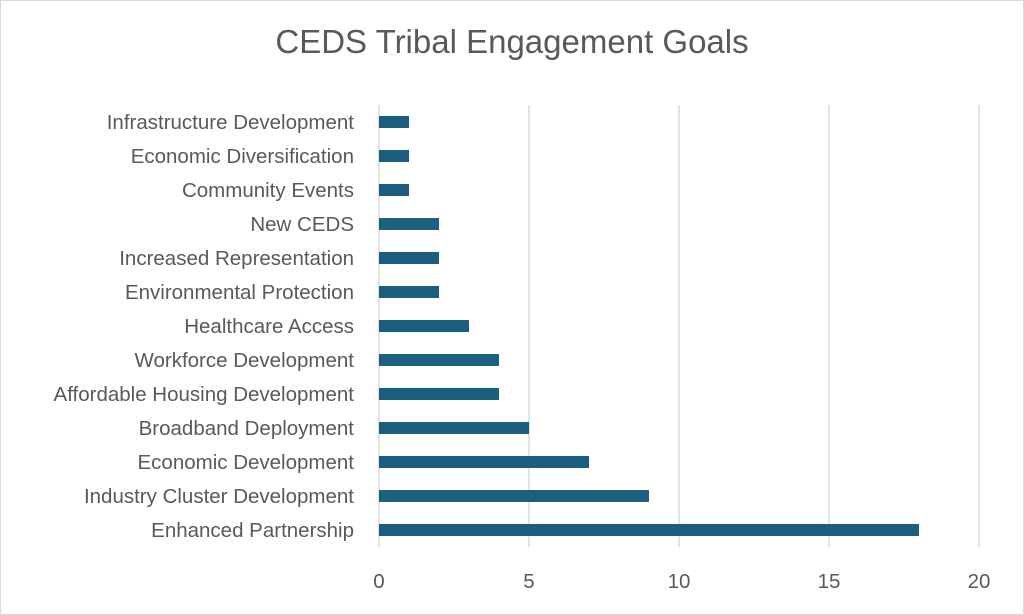 Image resolution: width=1024 pixels, height=615 pixels. Describe the element at coordinates (204, 394) in the screenshot. I see `category-label: Affordable Housing Development` at that location.